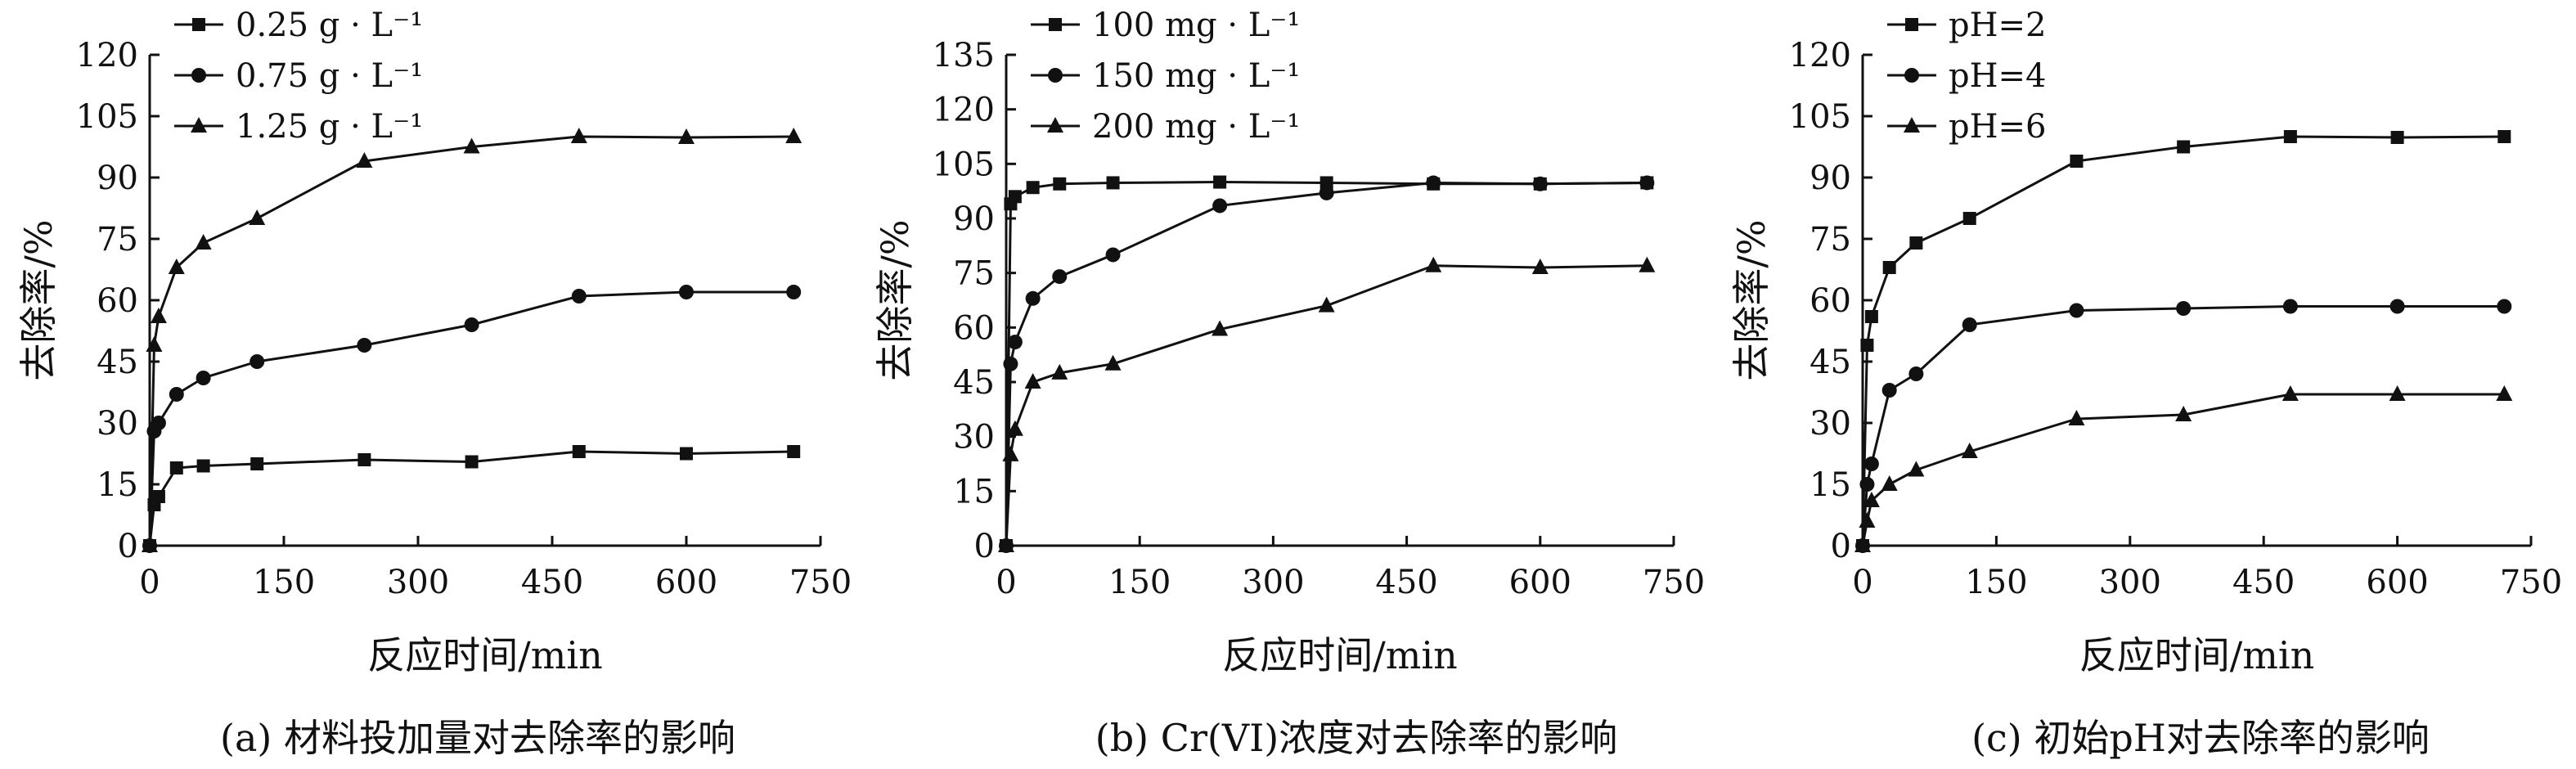  What do you see at coordinates (1674, 583) in the screenshot?
I see `x-tick-label: 750` at bounding box center [1674, 583].